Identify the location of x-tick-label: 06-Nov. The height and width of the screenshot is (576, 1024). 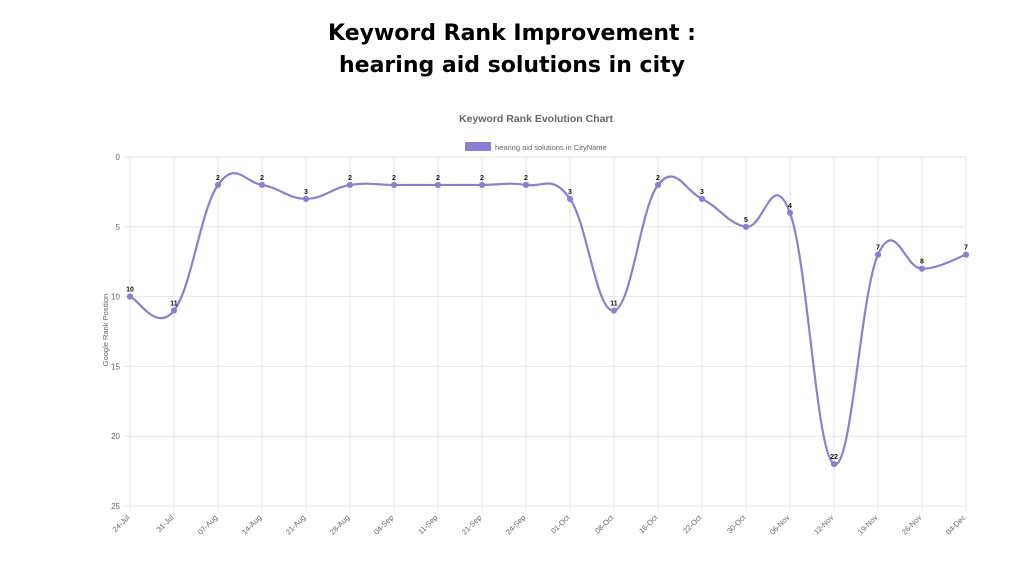
(780, 525).